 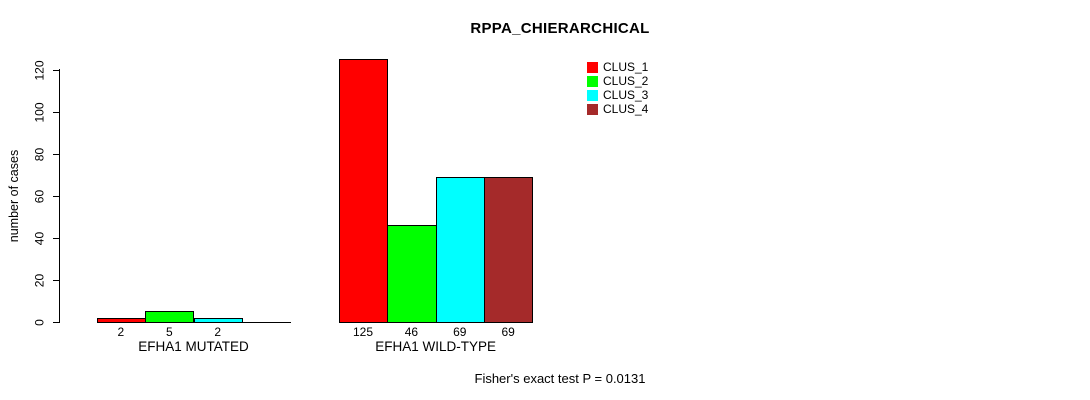 What do you see at coordinates (39, 70) in the screenshot?
I see `y-axis-tick-label: 120` at bounding box center [39, 70].